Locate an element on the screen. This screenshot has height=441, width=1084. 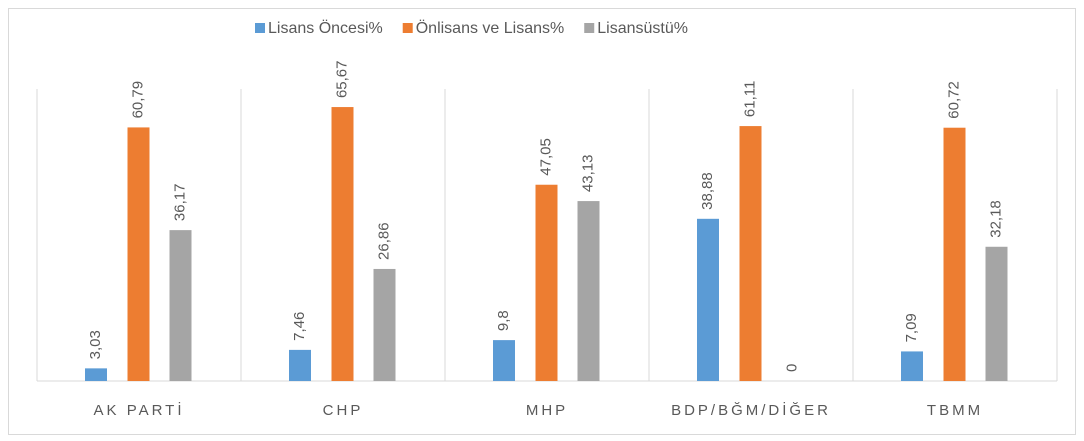
data-label: 26,86 is located at coordinates (383, 241).